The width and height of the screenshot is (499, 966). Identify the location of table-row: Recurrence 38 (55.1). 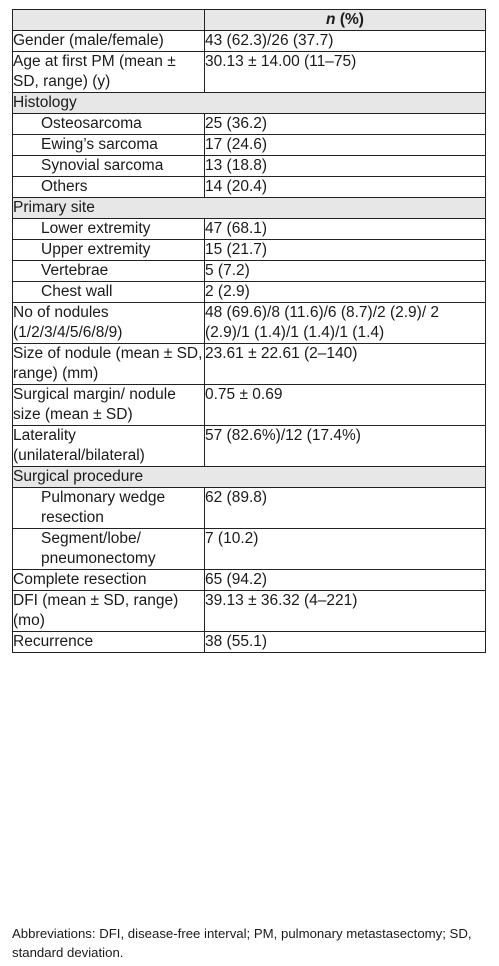
(249, 642).